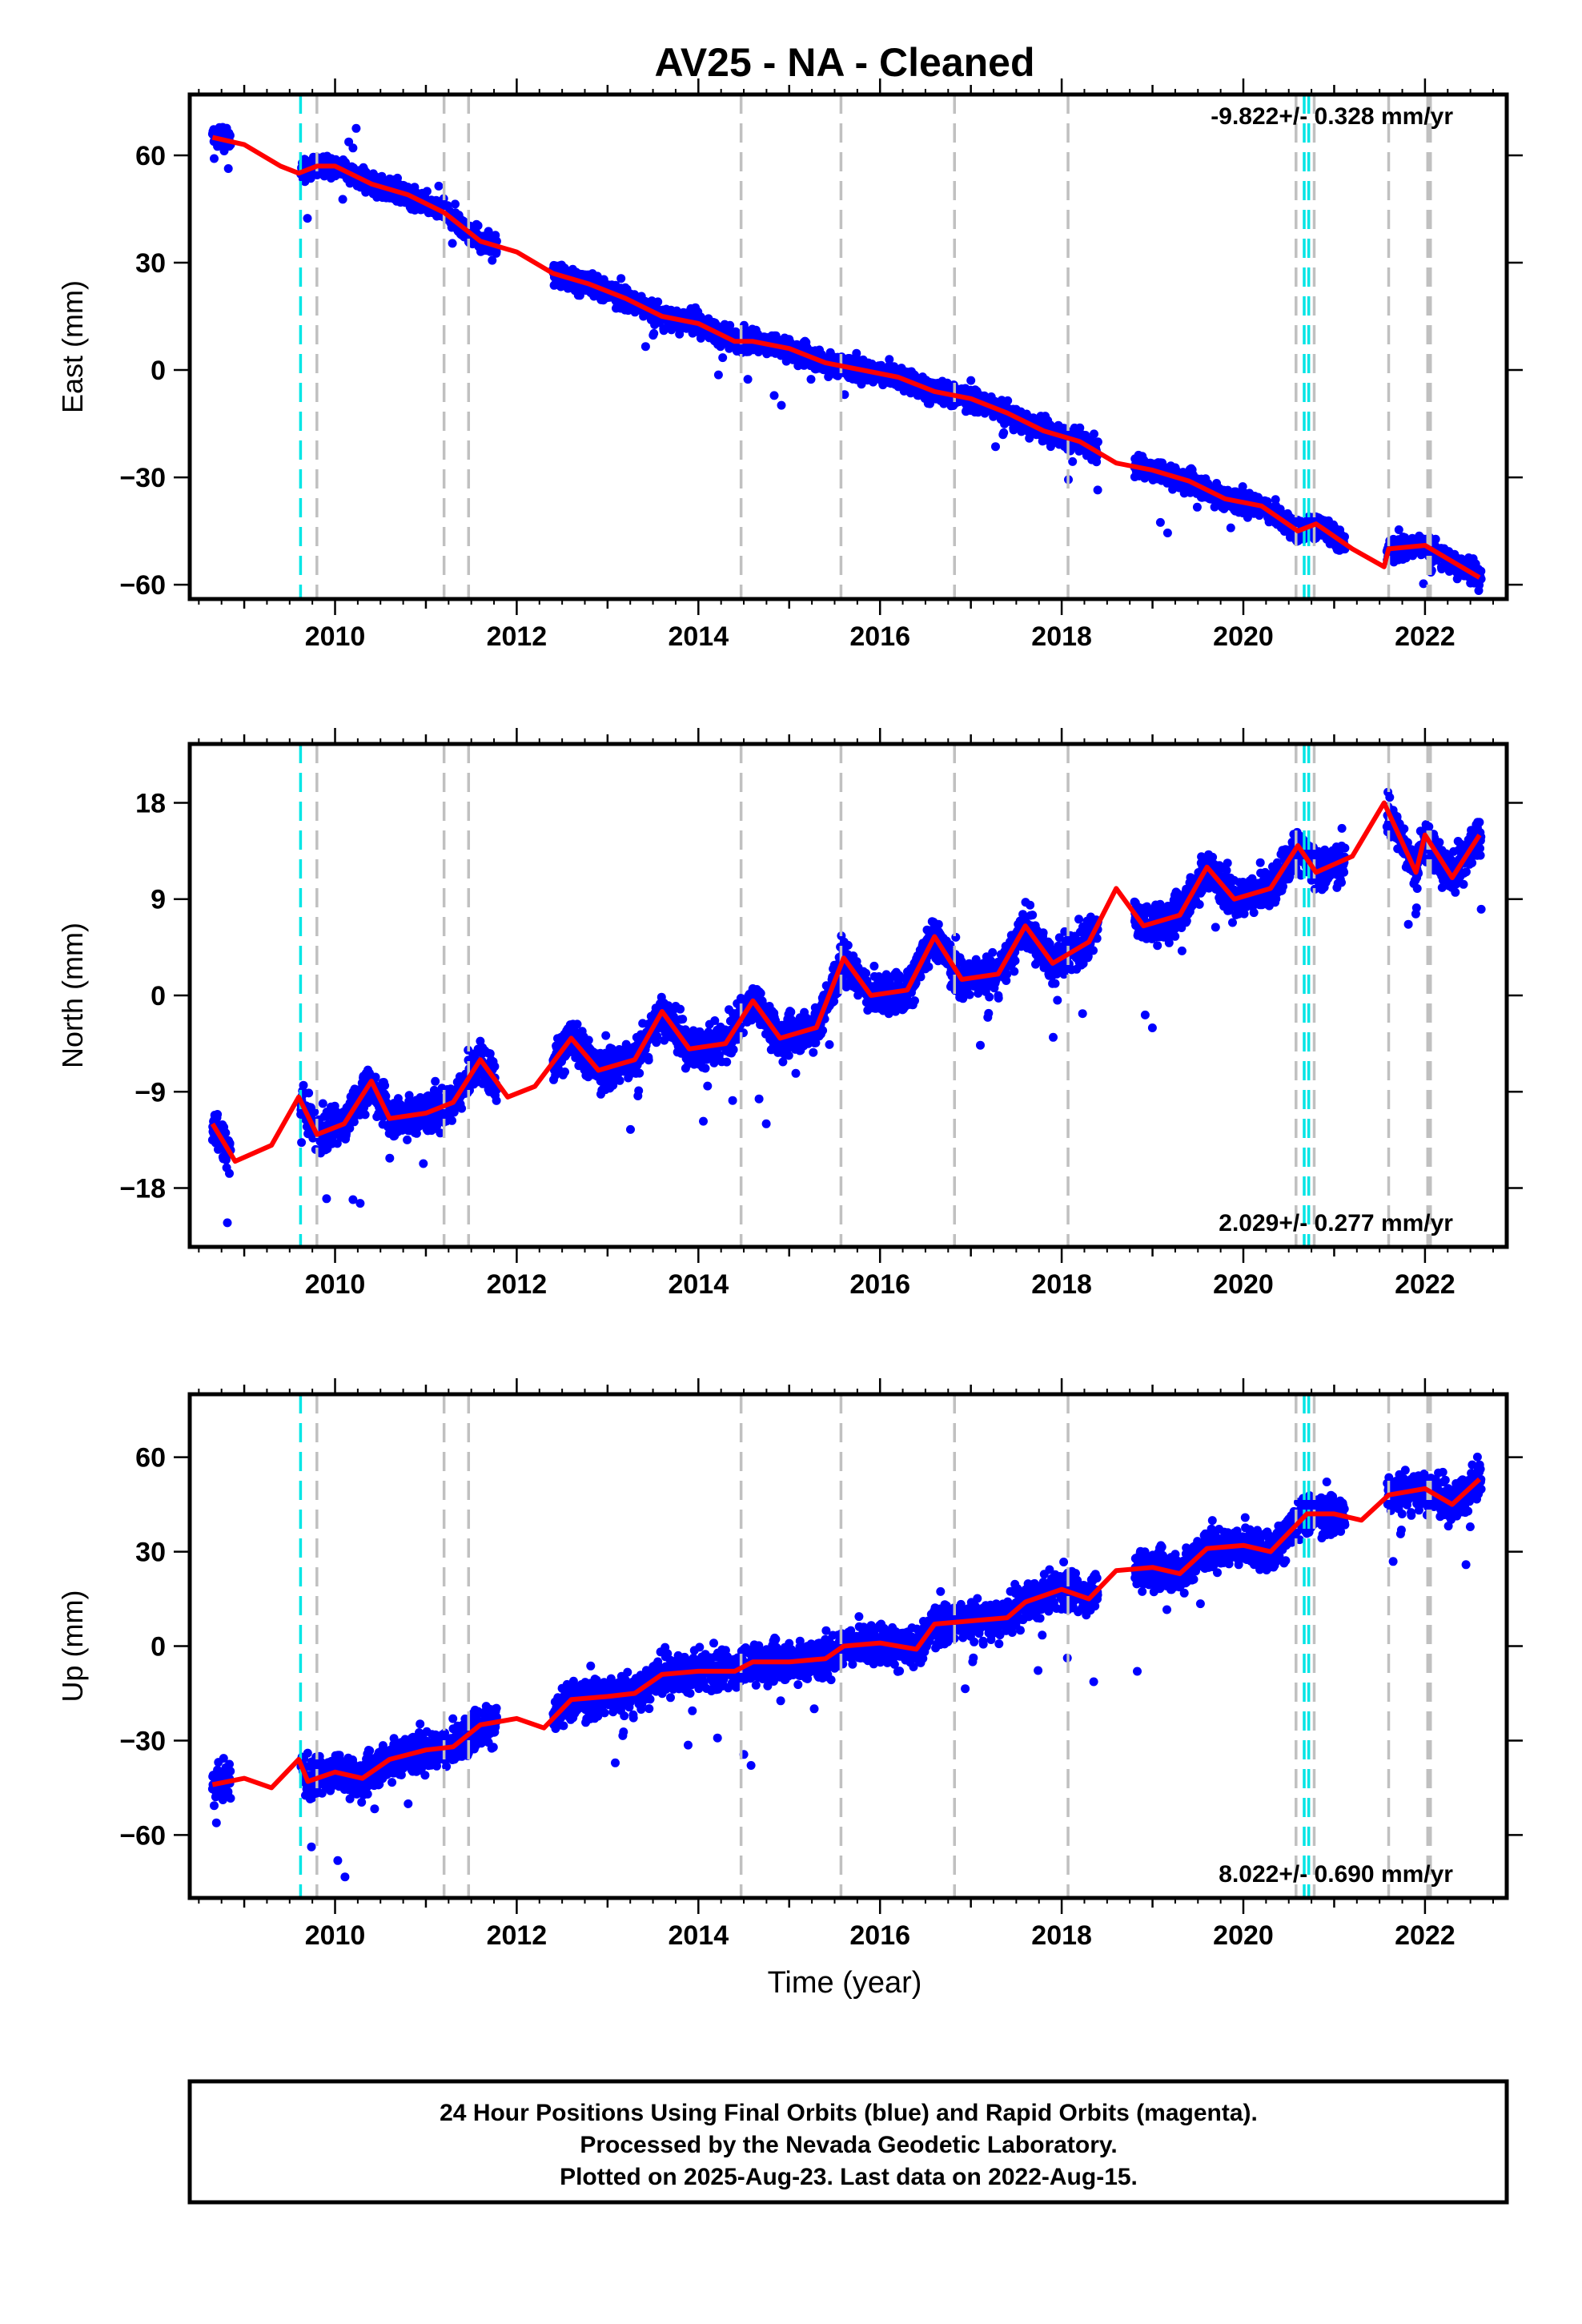 The width and height of the screenshot is (1582, 2324). Describe the element at coordinates (151, 263) in the screenshot. I see `y-tick-label: 30` at that location.